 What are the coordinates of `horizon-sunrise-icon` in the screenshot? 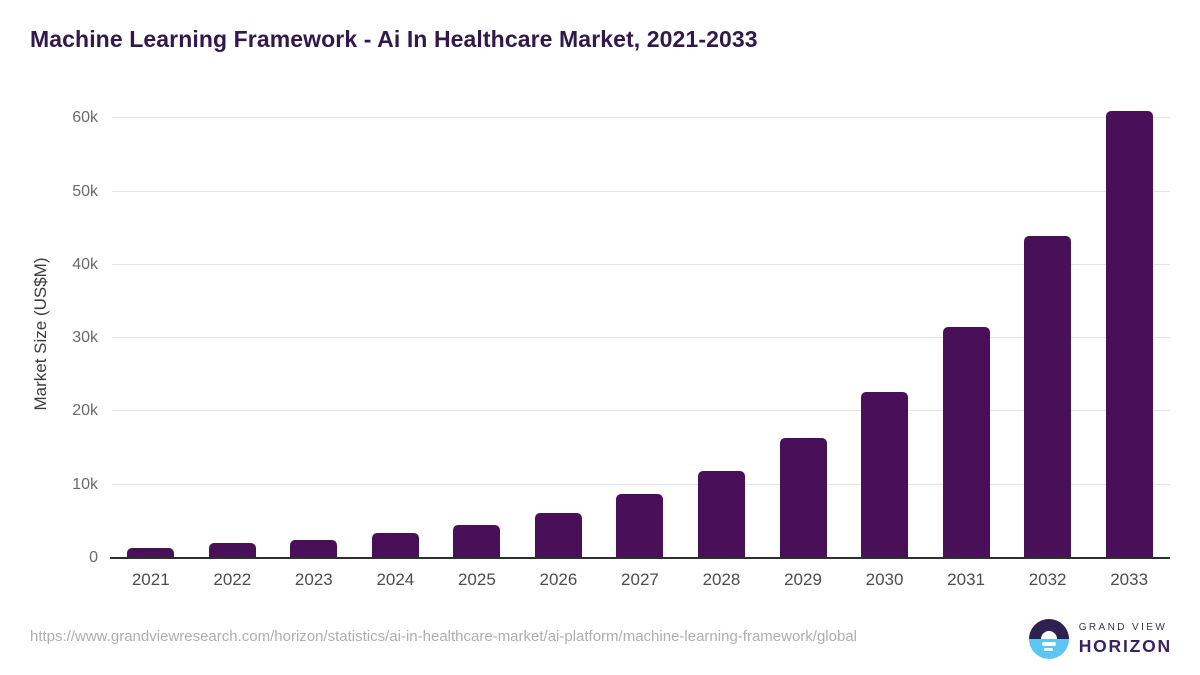 It's located at (1048, 639).